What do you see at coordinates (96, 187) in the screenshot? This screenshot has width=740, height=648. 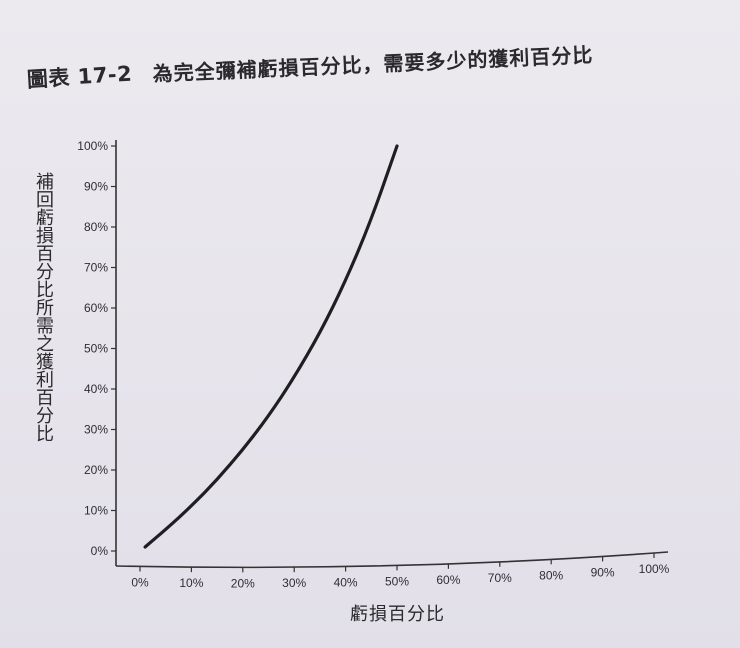 I see `y-tick-label: 90%` at bounding box center [96, 187].